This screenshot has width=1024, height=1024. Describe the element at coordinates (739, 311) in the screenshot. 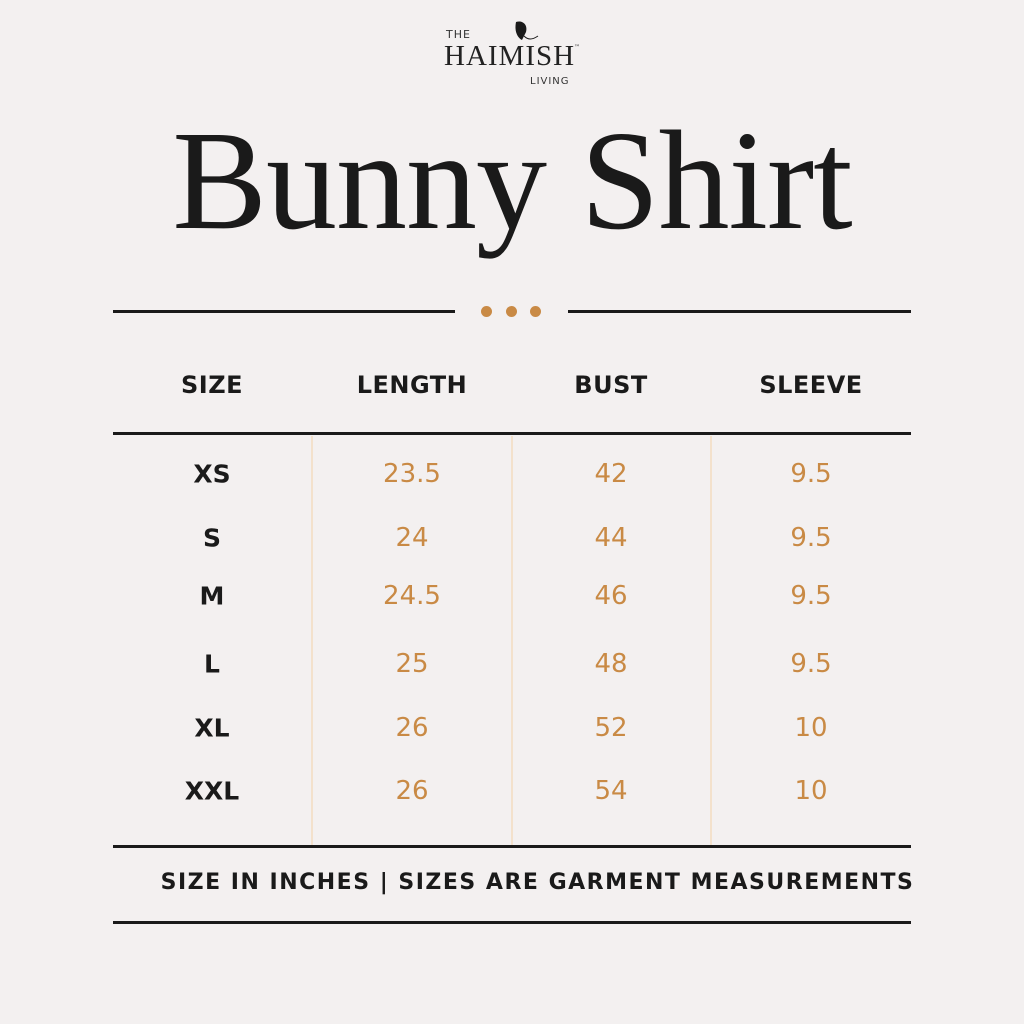

I see `divider-right` at that location.